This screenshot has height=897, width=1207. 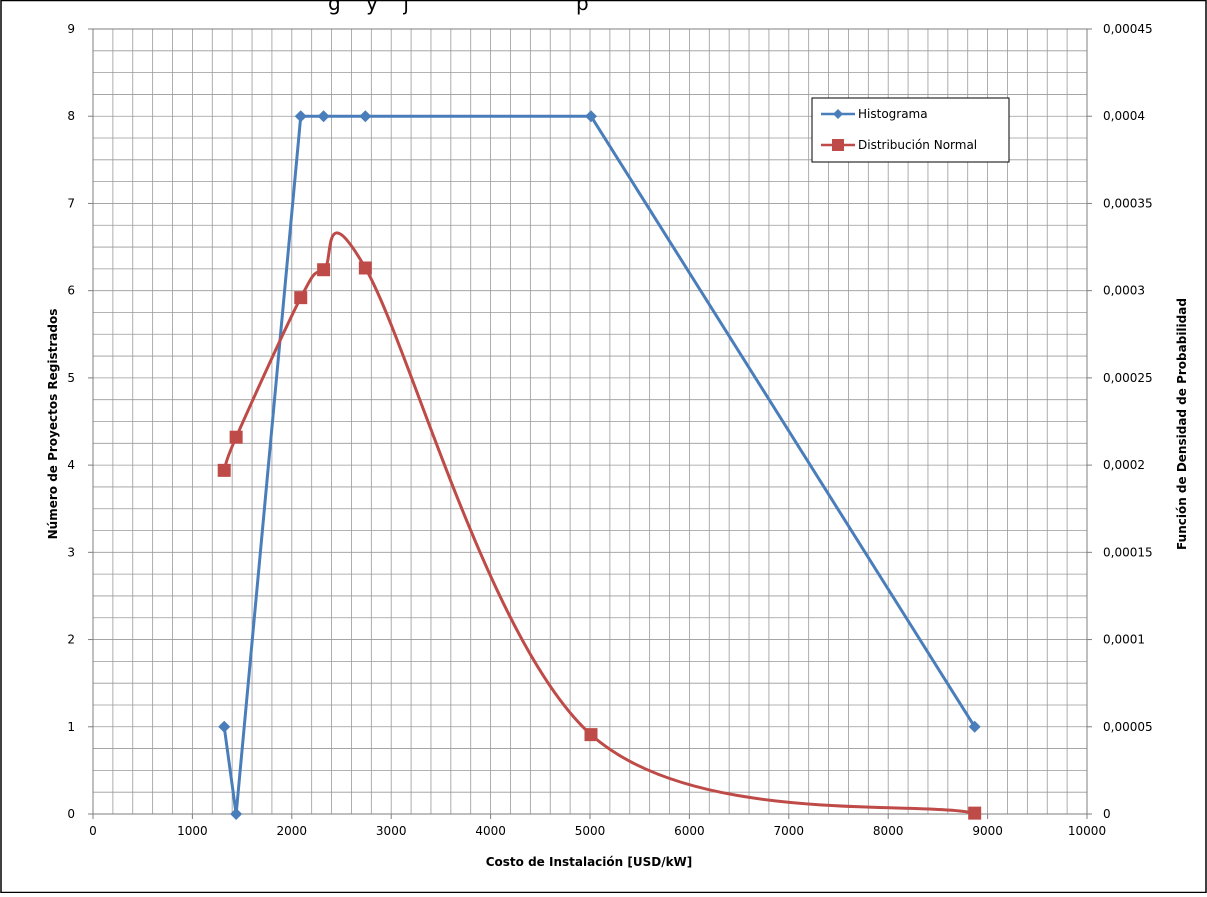 What do you see at coordinates (71, 203) in the screenshot?
I see `y-tick-label: 7` at bounding box center [71, 203].